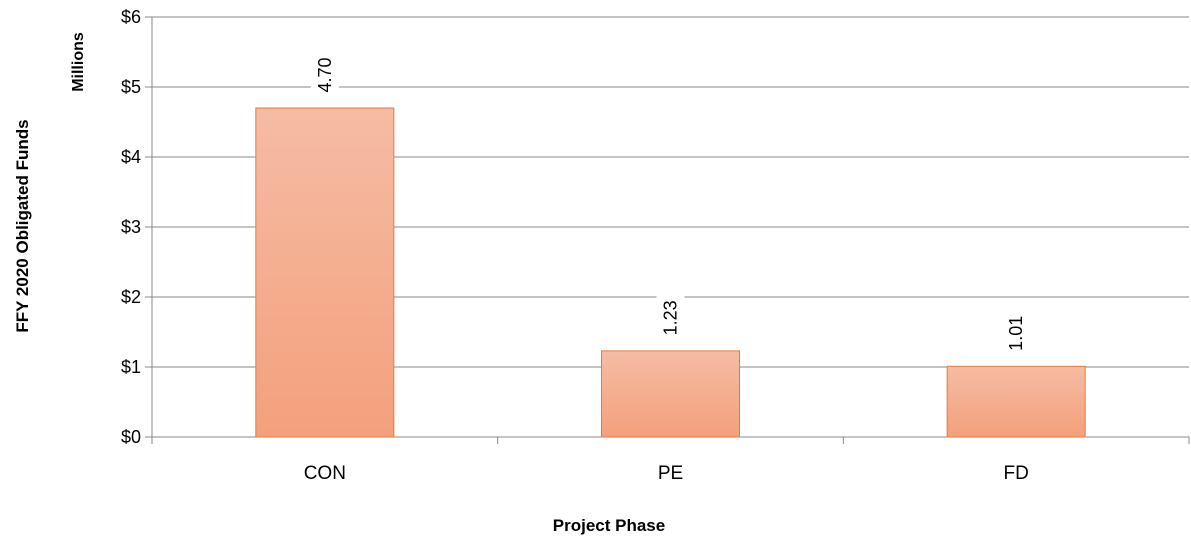 The image size is (1191, 542). I want to click on y-tick-label: $6, so click(131, 17).